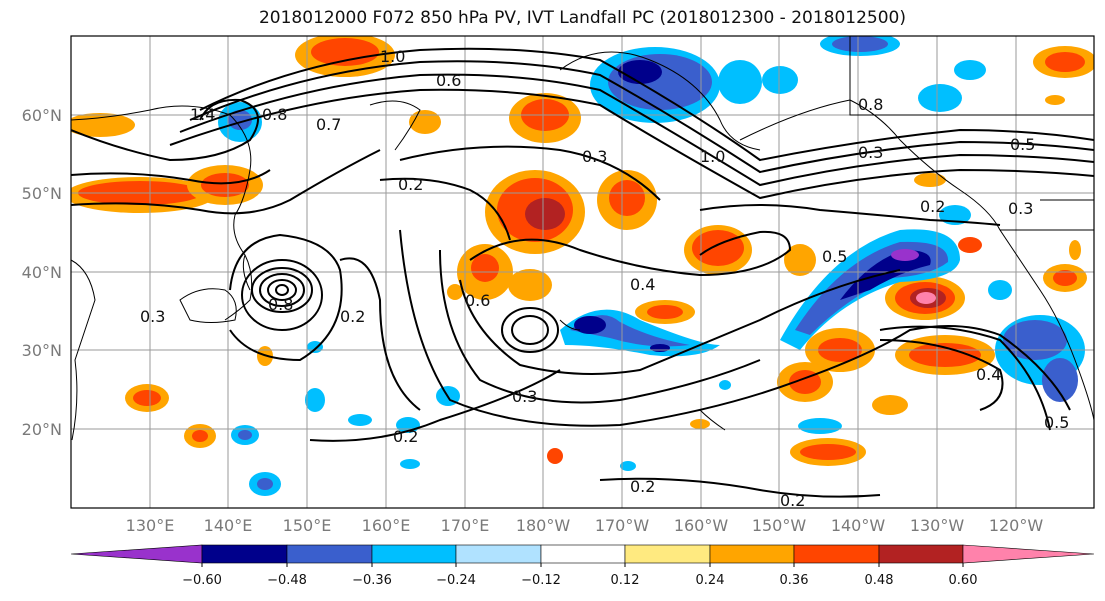 The height and width of the screenshot is (601, 1105). I want to click on colorbar-cells, so click(582, 554).